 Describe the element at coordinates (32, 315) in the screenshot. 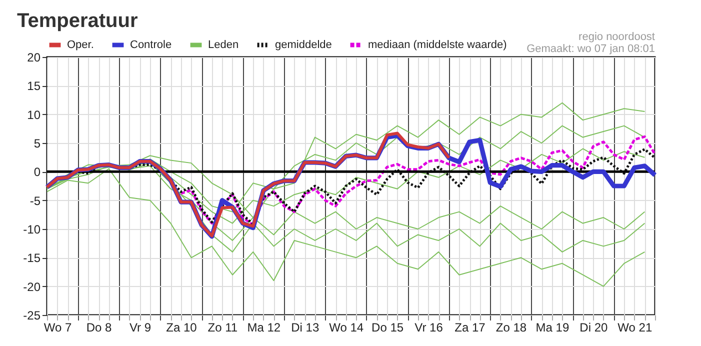

I see `y-tick-label: -25` at that location.